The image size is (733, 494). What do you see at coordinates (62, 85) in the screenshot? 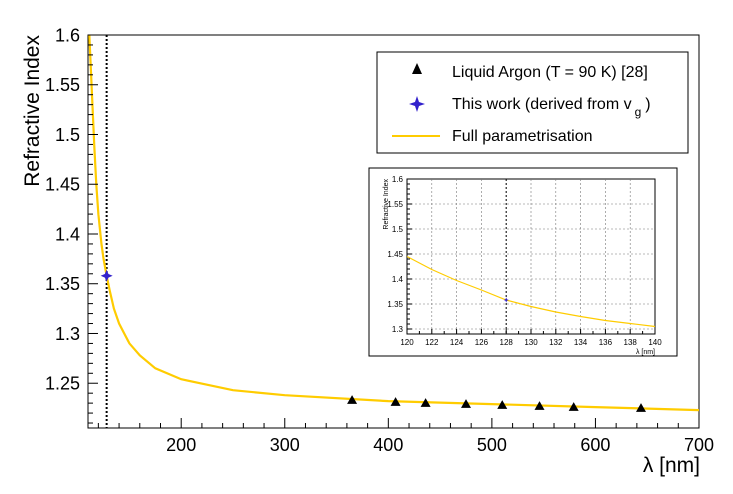
I see `main-y-tick-label-6: 1.55` at bounding box center [62, 85].